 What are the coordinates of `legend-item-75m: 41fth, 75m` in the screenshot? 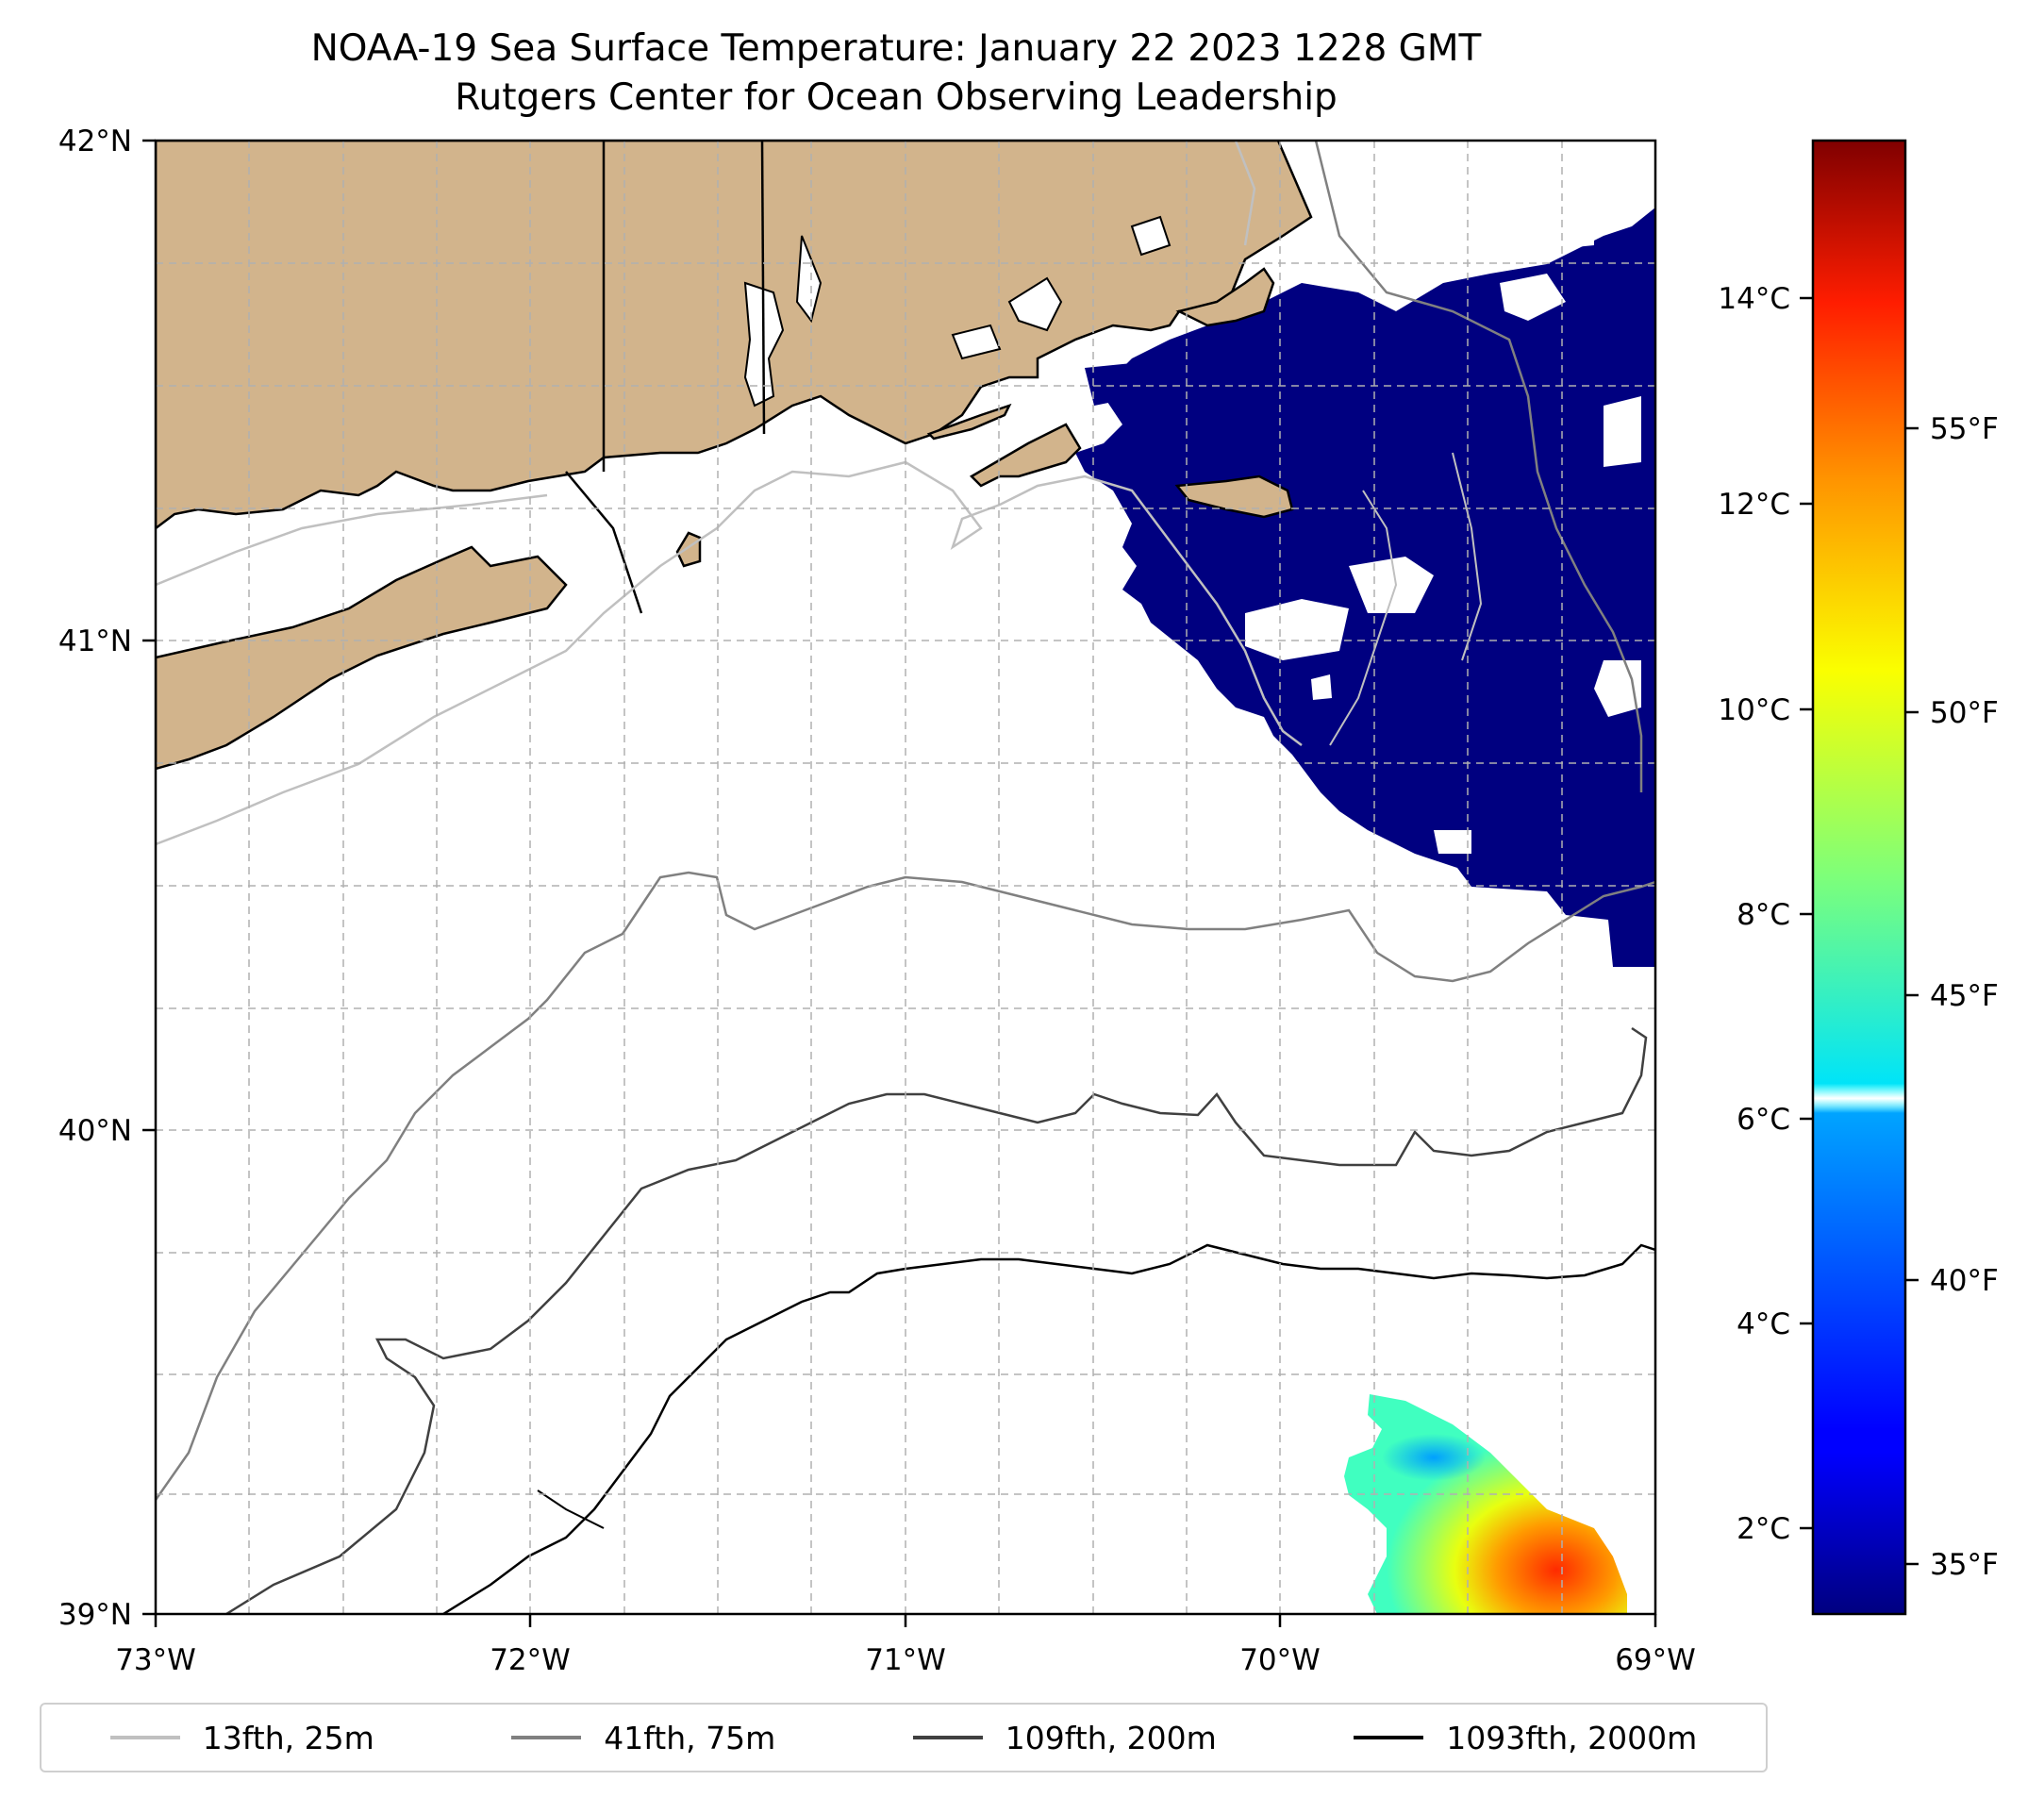 It's located at (643, 1738).